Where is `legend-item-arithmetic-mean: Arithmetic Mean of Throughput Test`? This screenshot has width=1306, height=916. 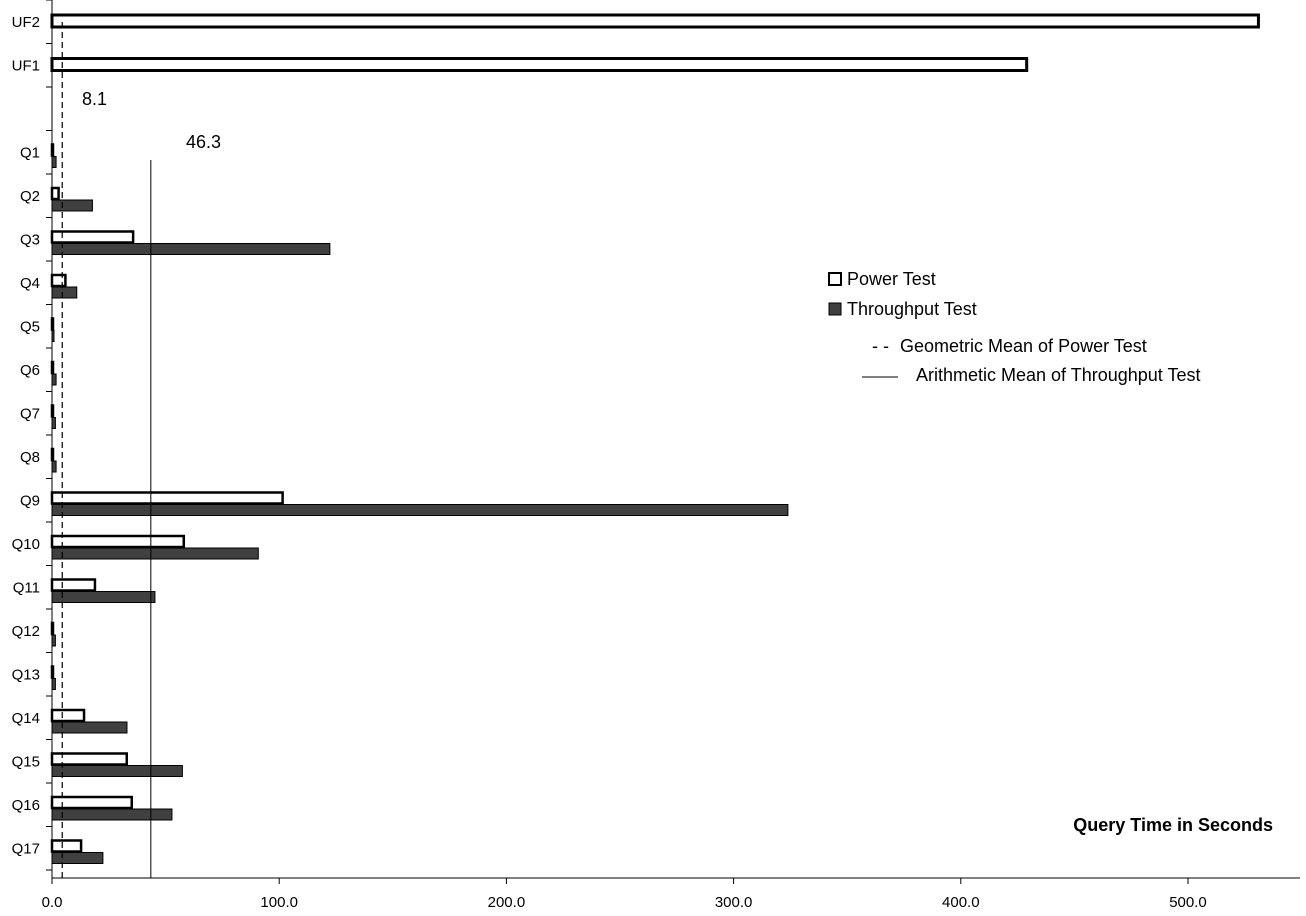 legend-item-arithmetic-mean: Arithmetic Mean of Throughput Test is located at coordinates (1031, 375).